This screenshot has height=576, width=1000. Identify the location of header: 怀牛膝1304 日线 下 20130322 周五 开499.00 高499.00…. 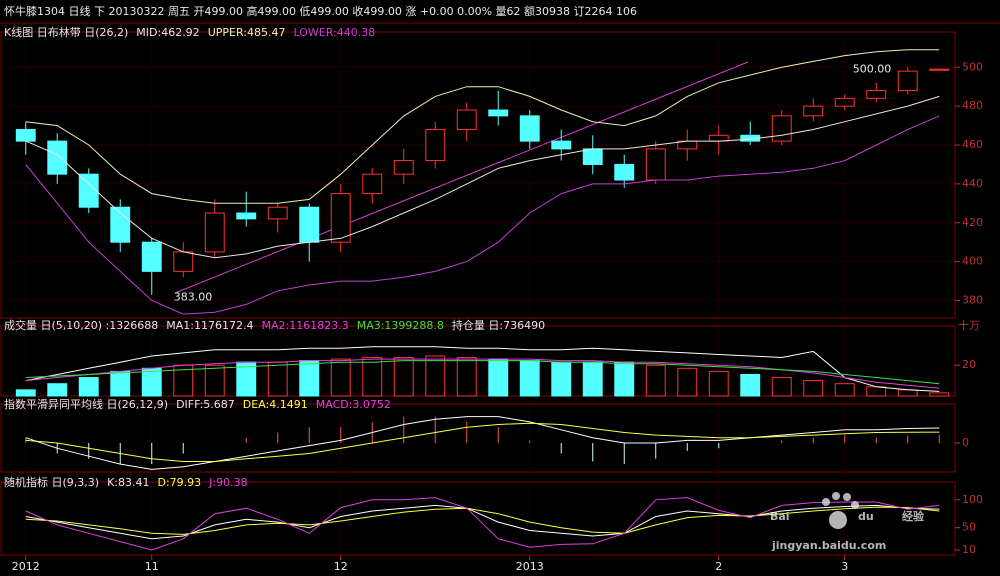
(320, 11).